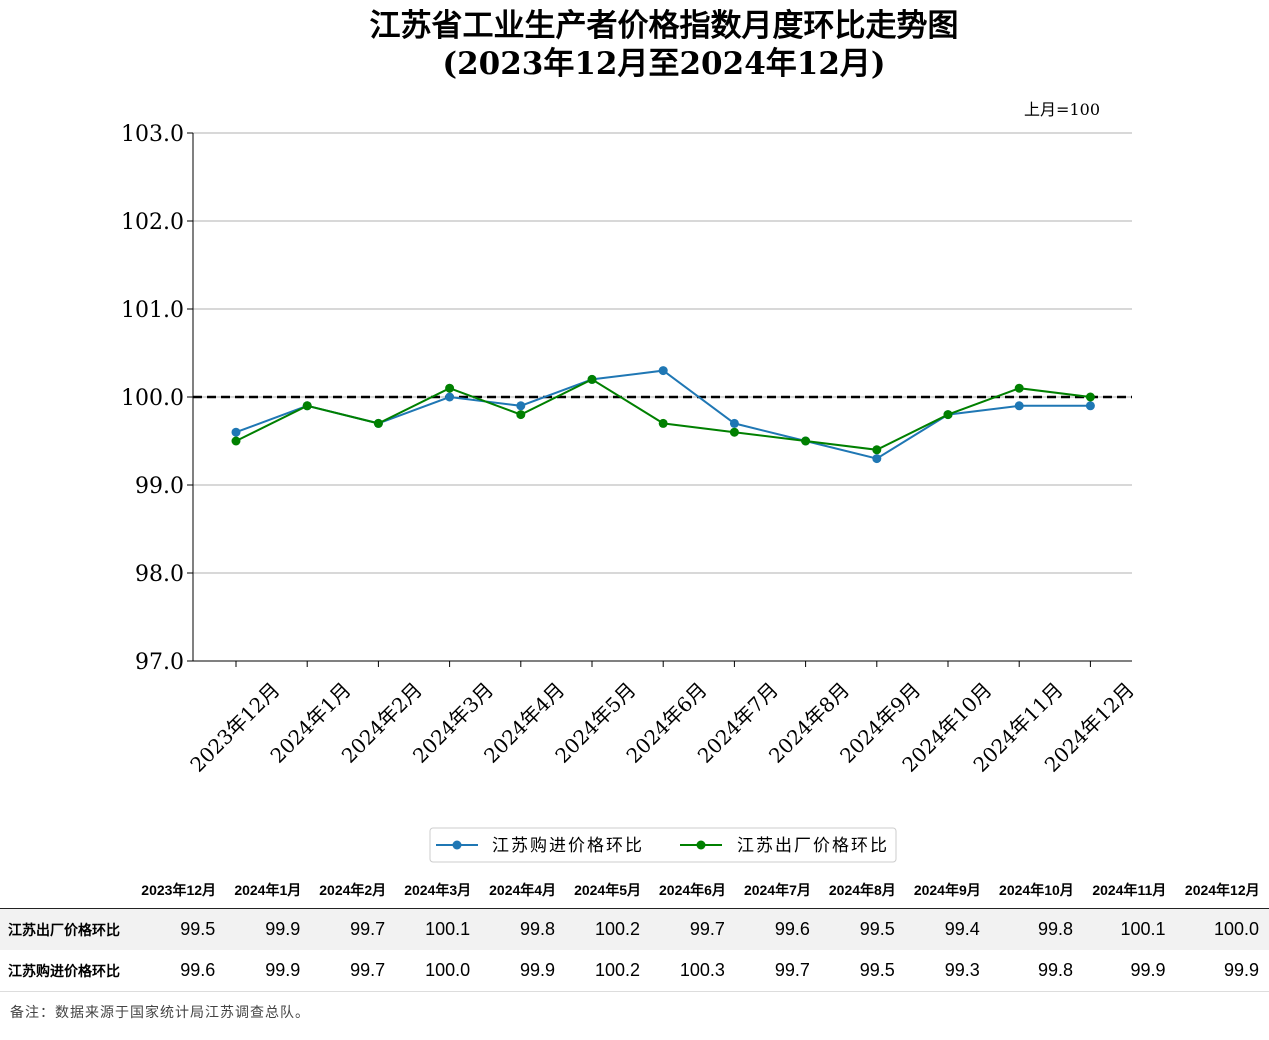  Describe the element at coordinates (66, 890) in the screenshot. I see `table-corner-cell` at that location.